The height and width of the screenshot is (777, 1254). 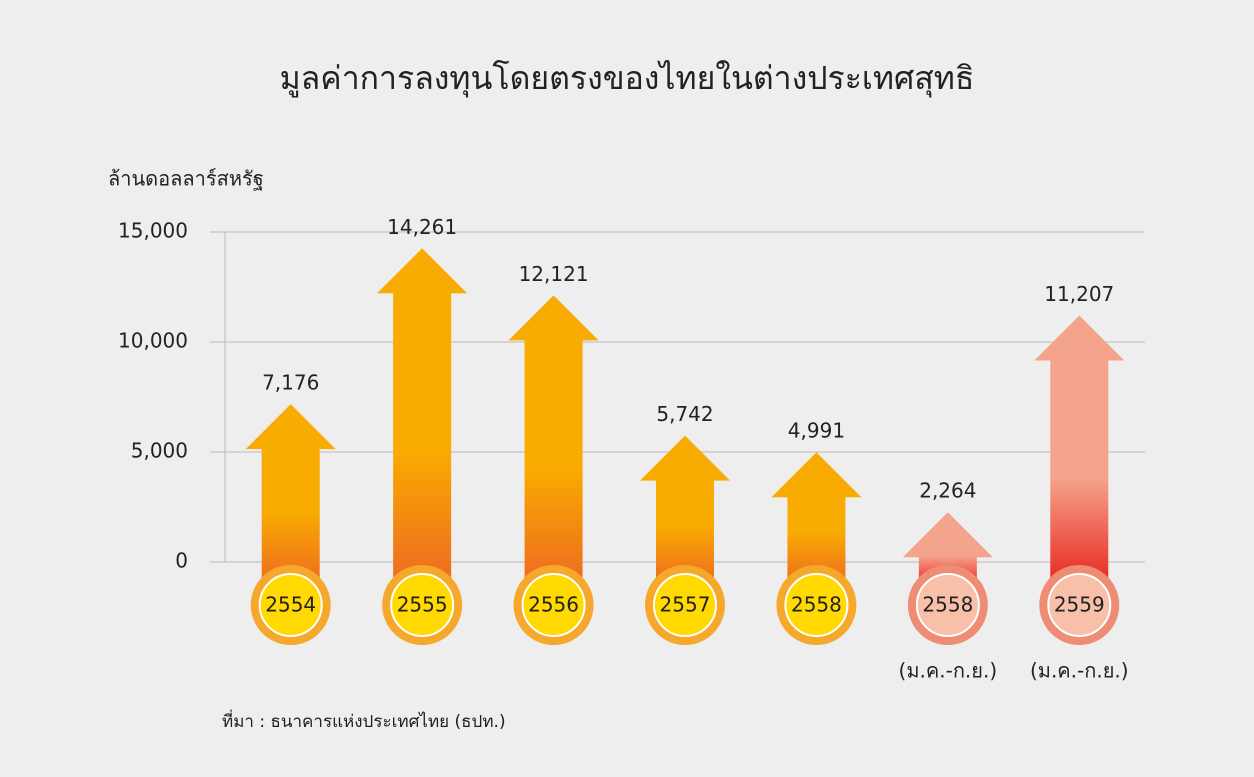 I want to click on x-tick-label: 2559, so click(x=1079, y=605).